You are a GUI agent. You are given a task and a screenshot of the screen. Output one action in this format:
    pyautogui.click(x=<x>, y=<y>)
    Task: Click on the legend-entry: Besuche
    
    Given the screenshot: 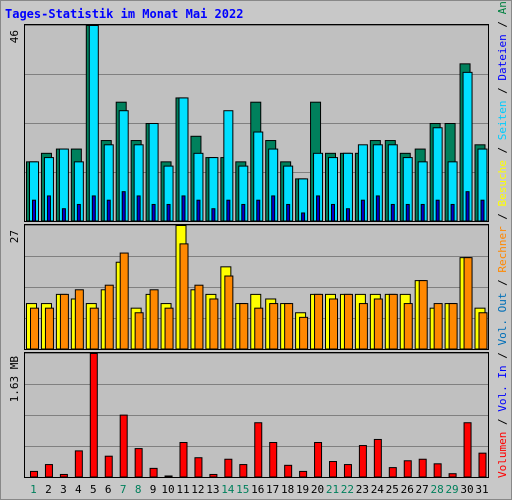 What is the action you would take?
    pyautogui.click(x=502, y=183)
    